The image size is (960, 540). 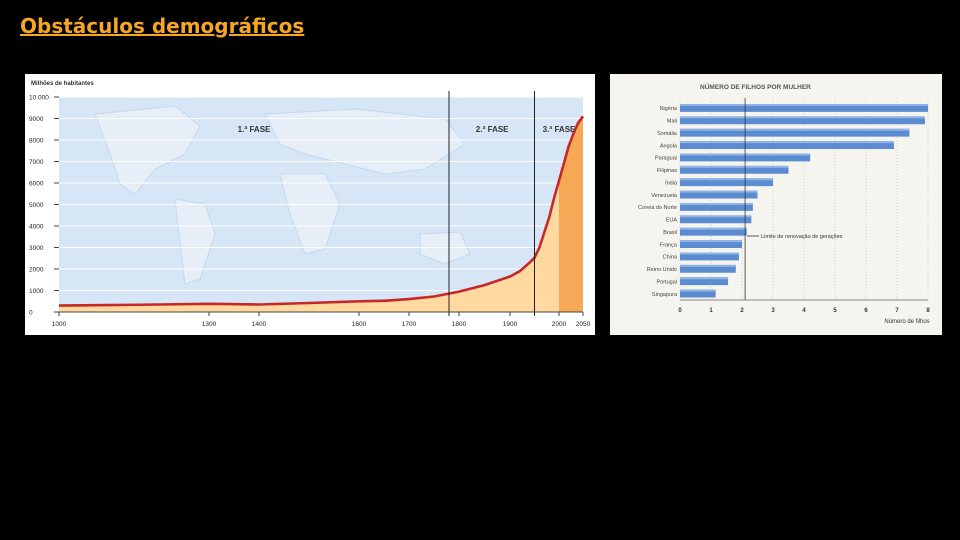 I want to click on x-tick-label: 6, so click(x=866, y=311).